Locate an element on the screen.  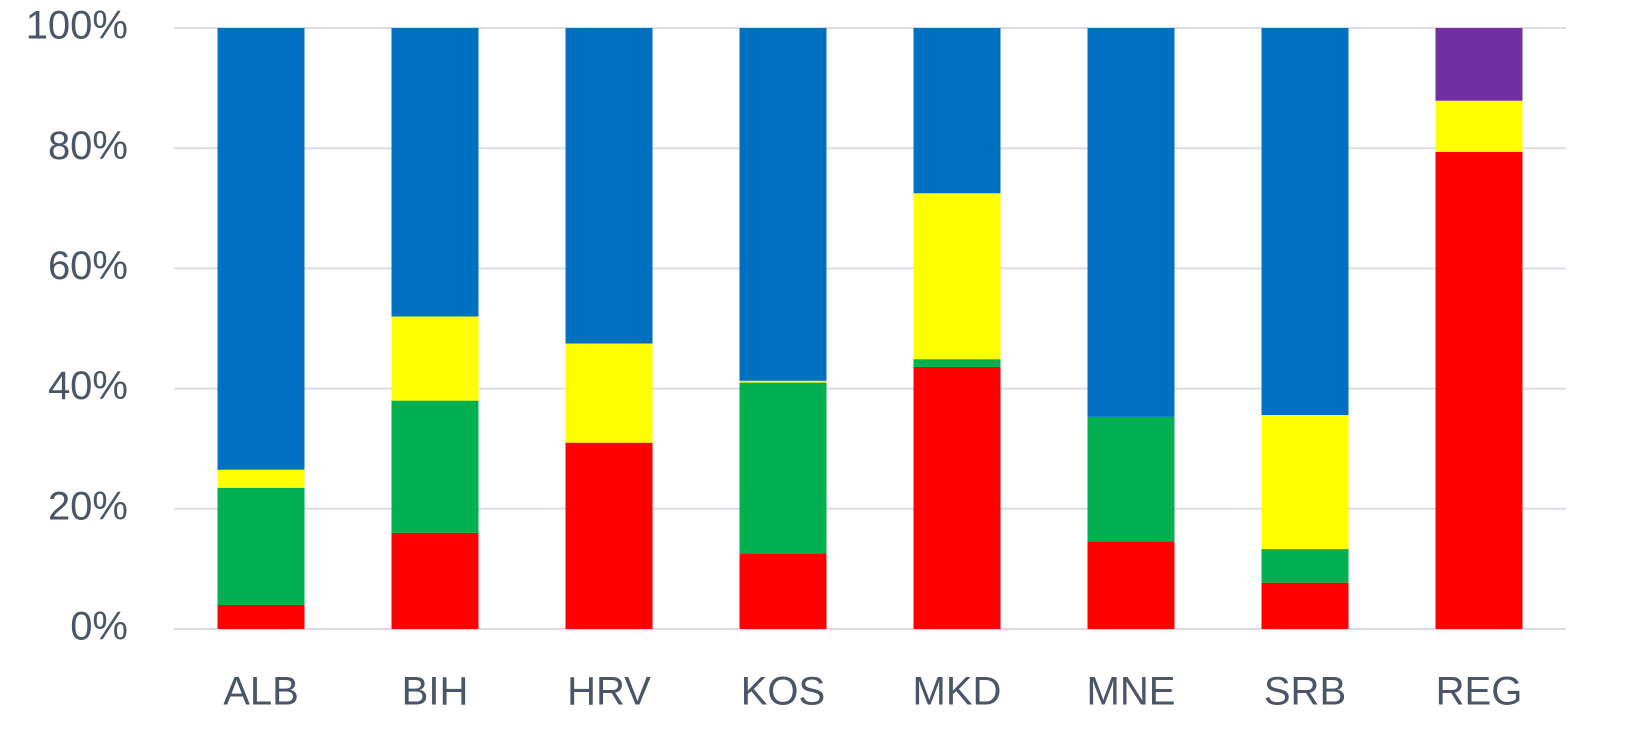
y-tick-label: 0% is located at coordinates (99, 627).